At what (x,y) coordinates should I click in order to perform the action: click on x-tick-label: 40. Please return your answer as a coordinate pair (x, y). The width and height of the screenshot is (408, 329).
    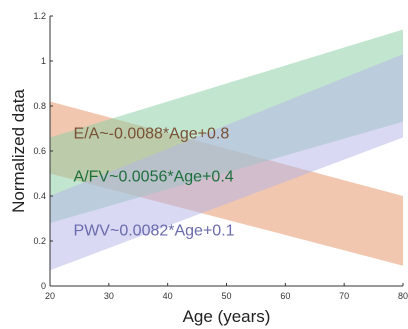
    Looking at the image, I should click on (168, 296).